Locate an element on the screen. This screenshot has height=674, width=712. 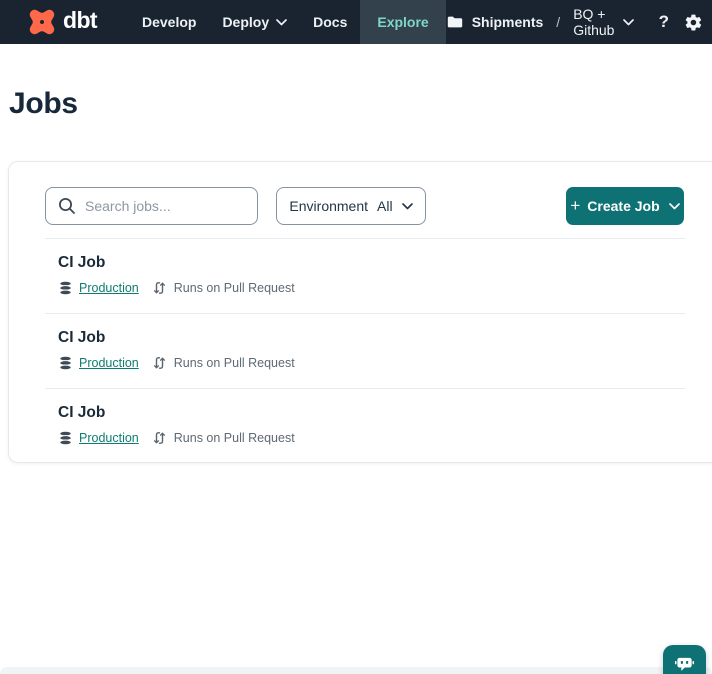
nav-item-docs: Docs is located at coordinates (330, 22).